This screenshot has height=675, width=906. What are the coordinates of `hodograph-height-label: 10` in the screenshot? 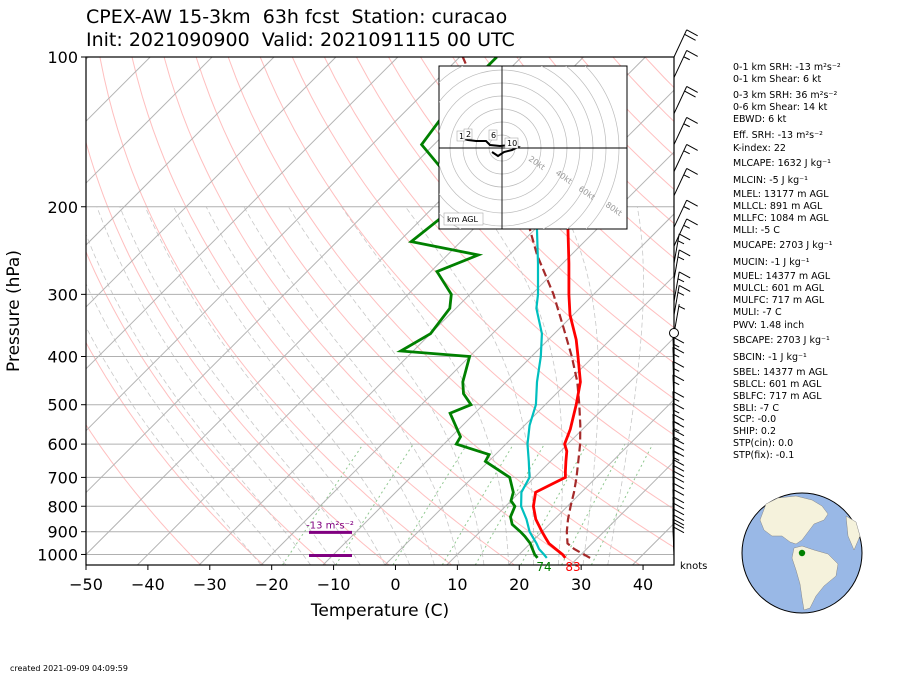 It's located at (512, 143).